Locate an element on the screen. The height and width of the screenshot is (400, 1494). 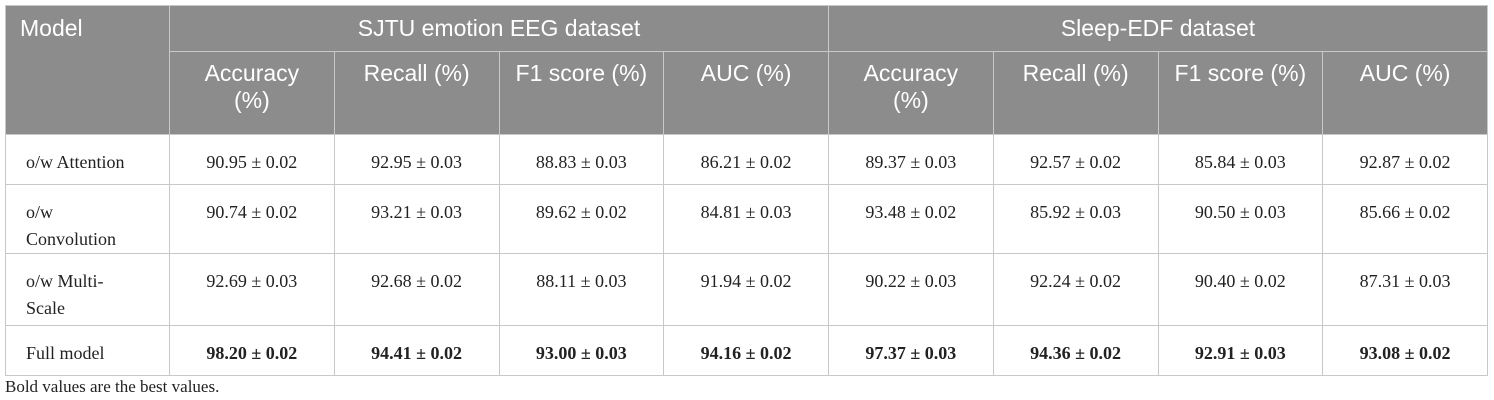
row-label-cell: o/w Convolution is located at coordinates (87, 219).